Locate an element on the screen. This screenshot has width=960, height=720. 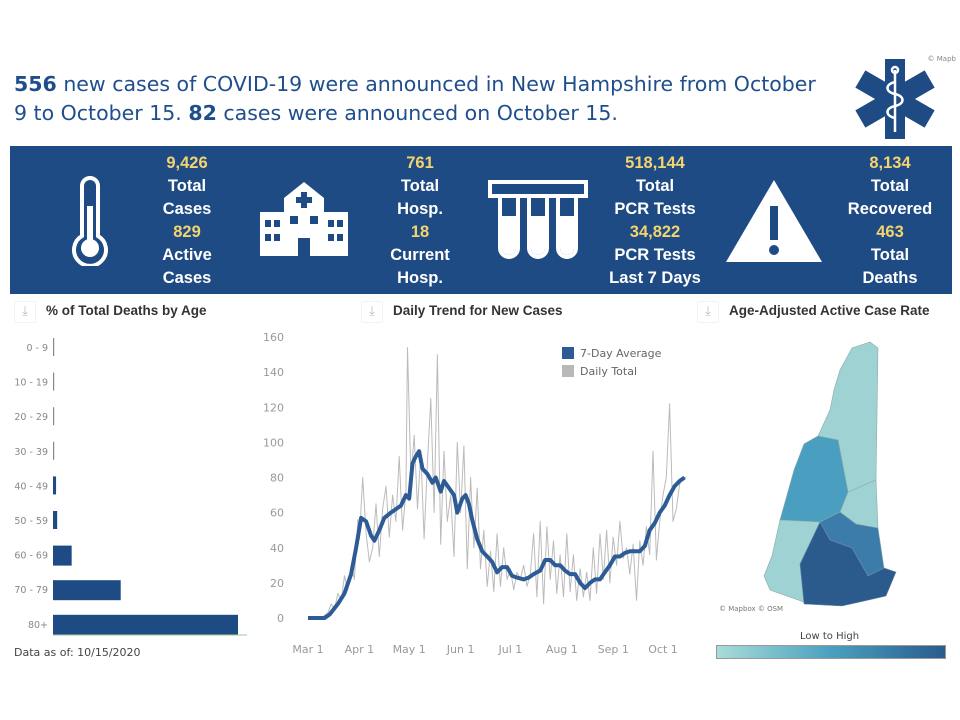
legend-label: 7-Day Average is located at coordinates (621, 353).